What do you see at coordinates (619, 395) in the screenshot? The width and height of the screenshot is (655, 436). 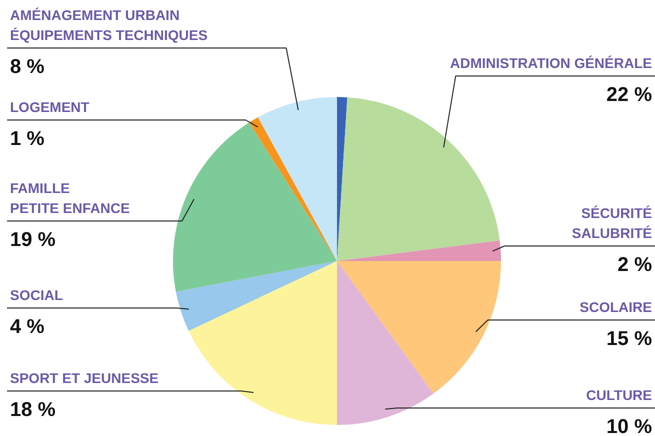 I see `slice-label: CULTURE` at bounding box center [619, 395].